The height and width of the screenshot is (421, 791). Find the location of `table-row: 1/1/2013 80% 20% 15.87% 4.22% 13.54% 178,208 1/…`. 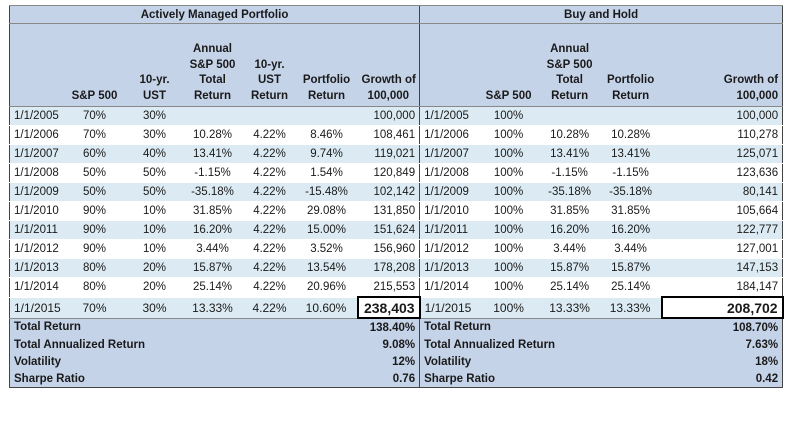

table-row: 1/1/2013 80% 20% 15.87% 4.22% 13.54% 178,208 1/… is located at coordinates (396, 268).